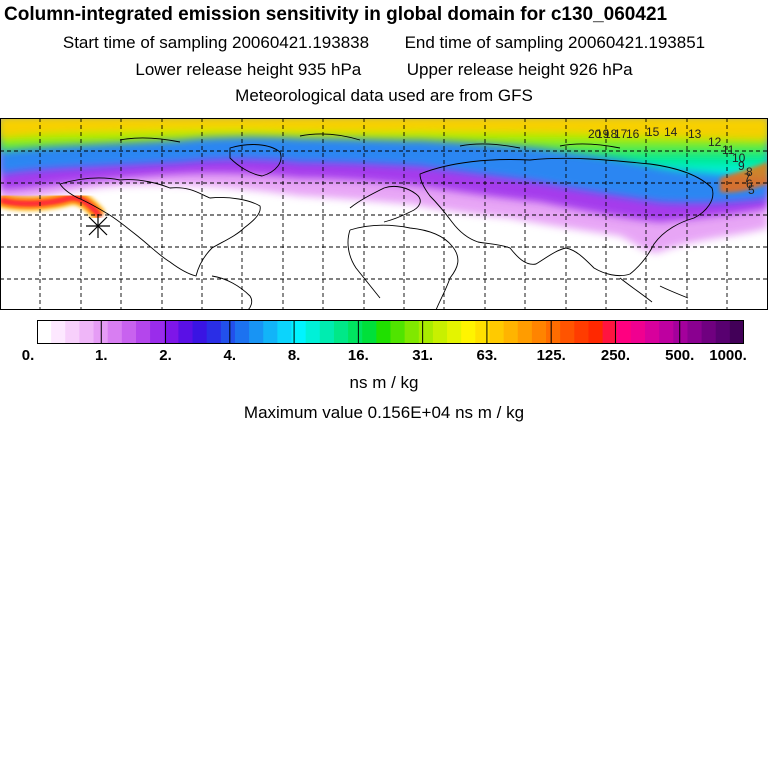 The width and height of the screenshot is (768, 768). I want to click on trajectory-label: 19, so click(603, 134).